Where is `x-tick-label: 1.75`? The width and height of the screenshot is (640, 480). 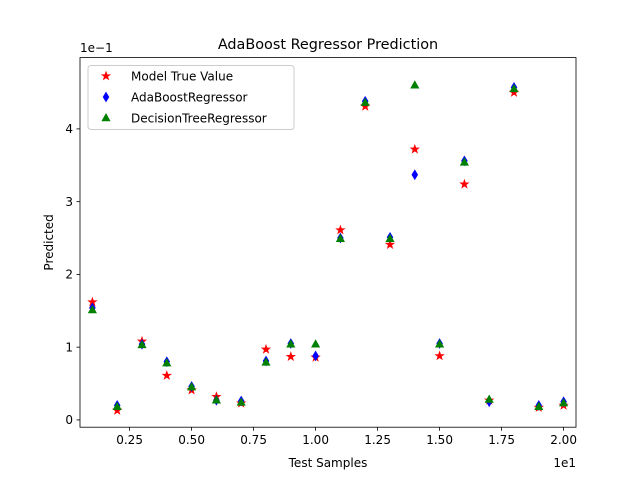
x-tick-label: 1.75 is located at coordinates (501, 440).